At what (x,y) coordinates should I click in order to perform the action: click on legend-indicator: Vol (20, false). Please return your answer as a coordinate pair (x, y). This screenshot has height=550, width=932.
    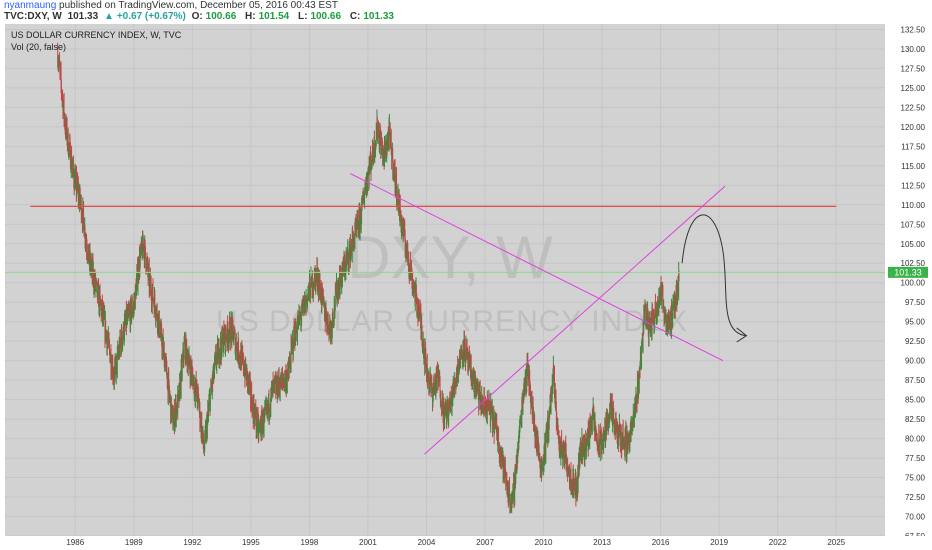
    Looking at the image, I should click on (38, 47).